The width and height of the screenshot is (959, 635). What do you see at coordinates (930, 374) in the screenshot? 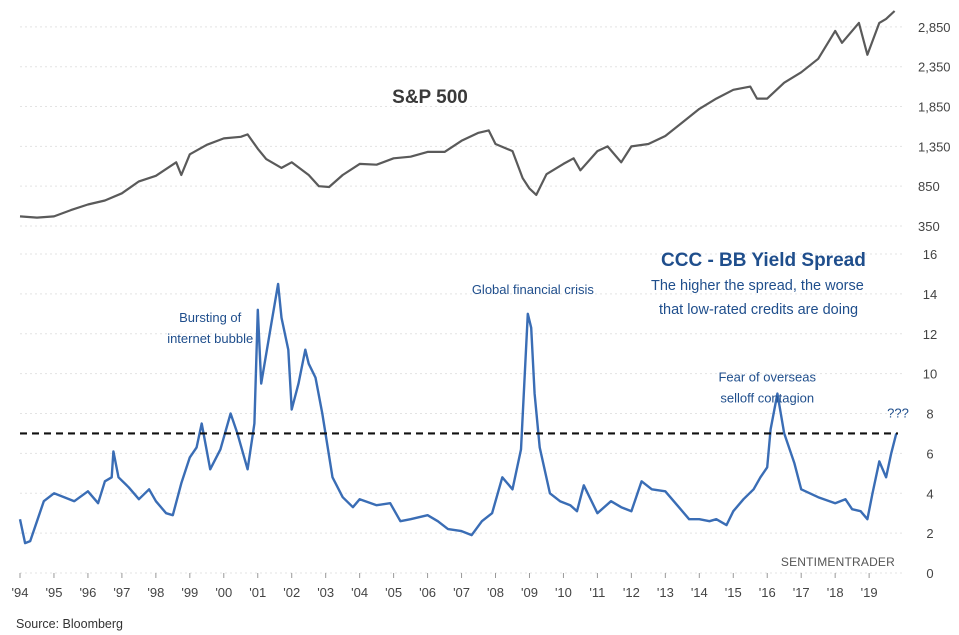
I see `spread-y-tick-label: 10` at bounding box center [930, 374].